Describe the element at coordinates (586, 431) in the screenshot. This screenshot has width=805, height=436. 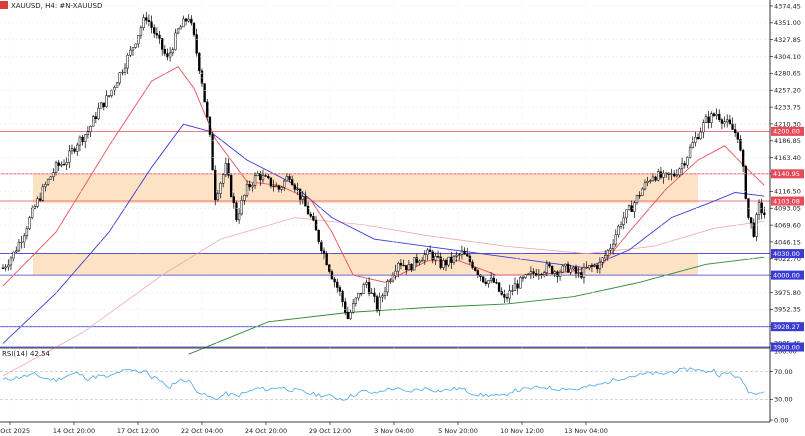
I see `time-tick-label: 13 Nov 04:00` at that location.